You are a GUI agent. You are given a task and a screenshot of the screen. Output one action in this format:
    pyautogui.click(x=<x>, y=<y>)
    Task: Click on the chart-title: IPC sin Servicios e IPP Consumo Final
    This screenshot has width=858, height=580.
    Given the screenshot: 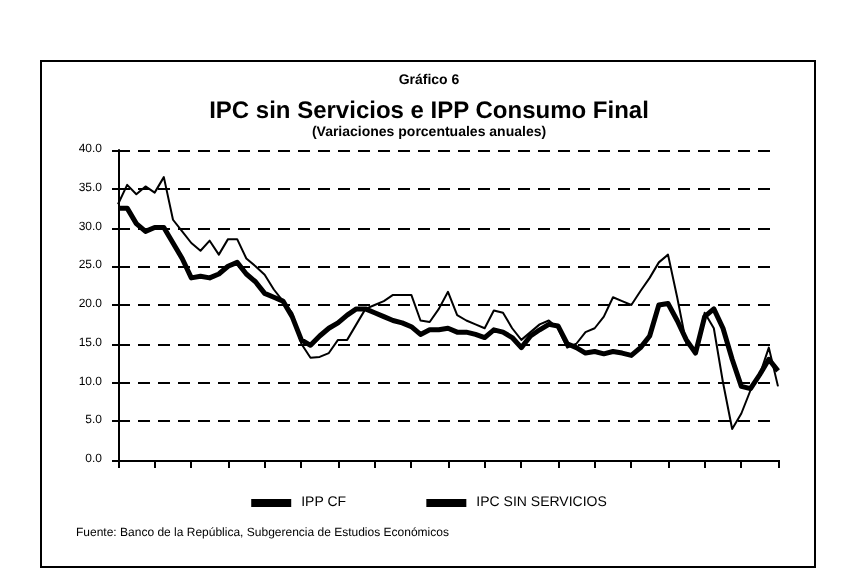 What is the action you would take?
    pyautogui.click(x=429, y=110)
    